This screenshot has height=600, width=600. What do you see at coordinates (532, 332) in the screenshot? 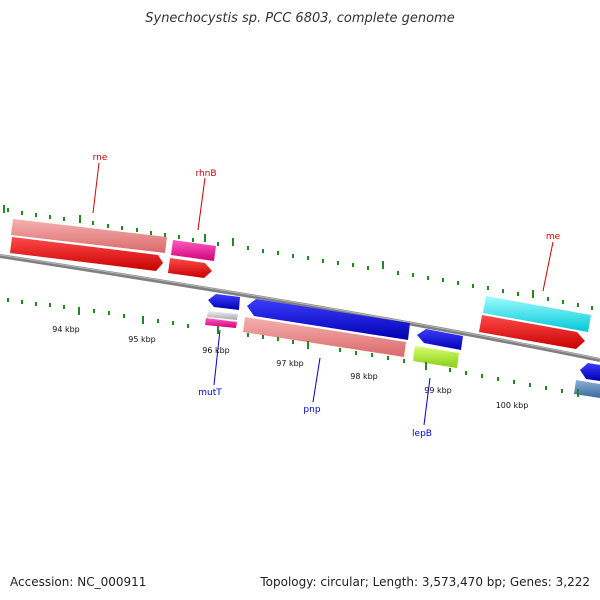
I see `gene-me-arrow` at bounding box center [532, 332].